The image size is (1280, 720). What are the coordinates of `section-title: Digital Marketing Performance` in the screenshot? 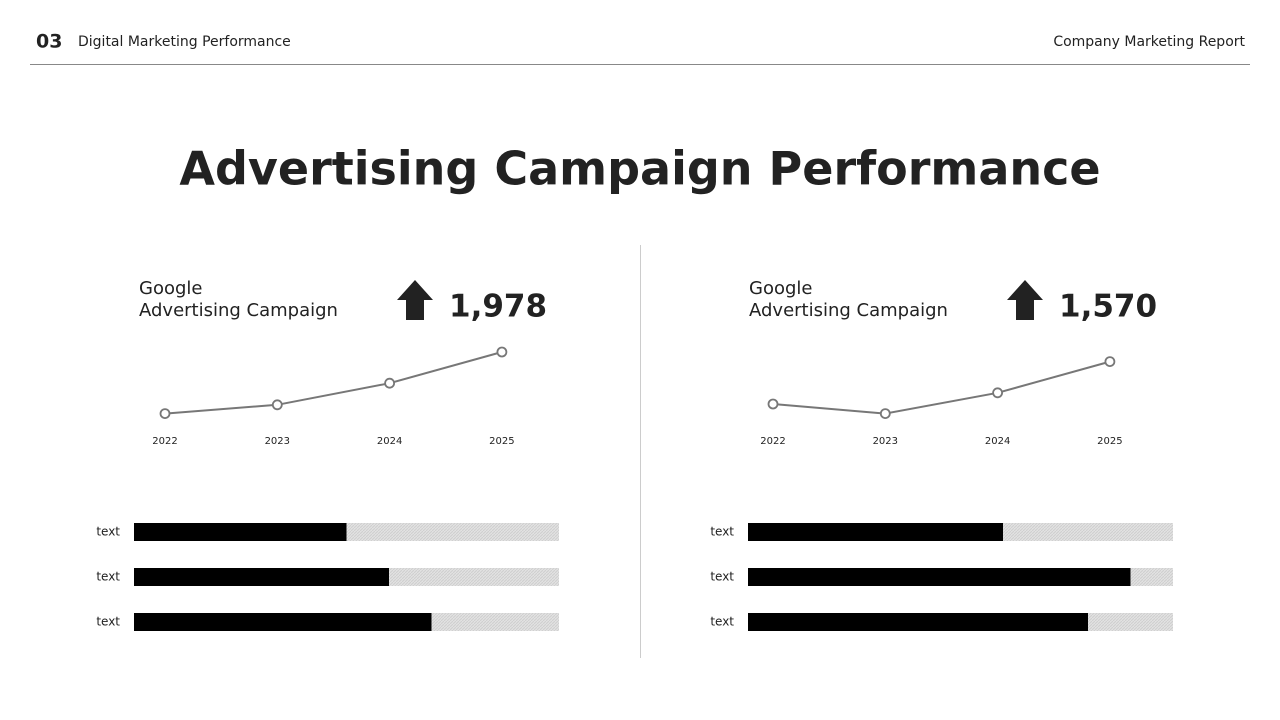 It's located at (184, 42).